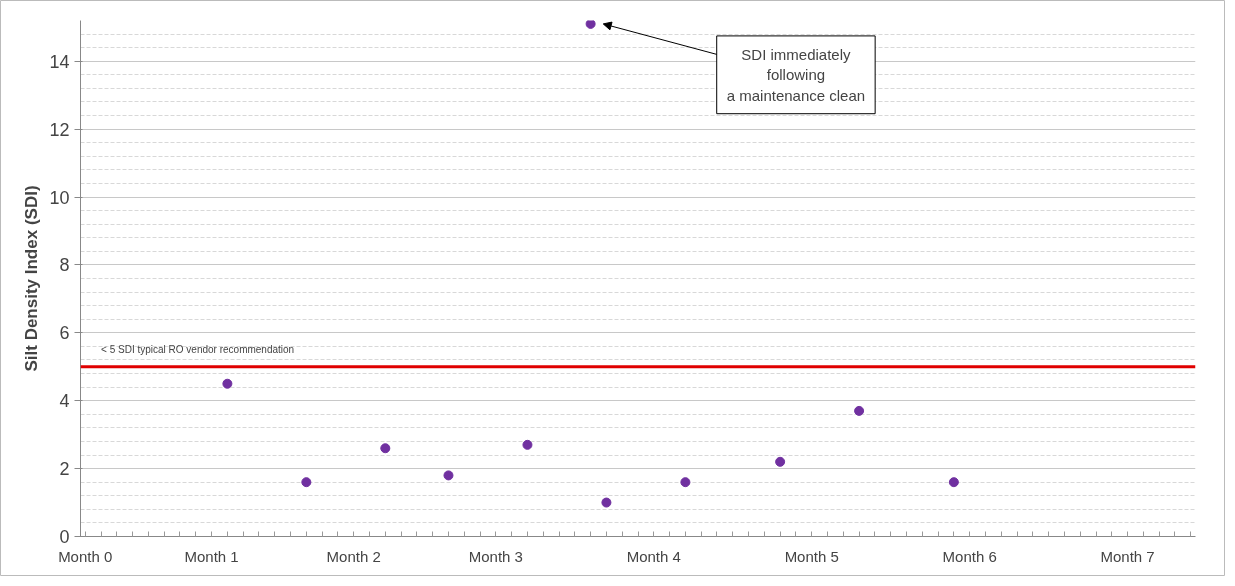 This screenshot has height=586, width=1235. Describe the element at coordinates (353, 556) in the screenshot. I see `x-tick-label: Month 2` at that location.